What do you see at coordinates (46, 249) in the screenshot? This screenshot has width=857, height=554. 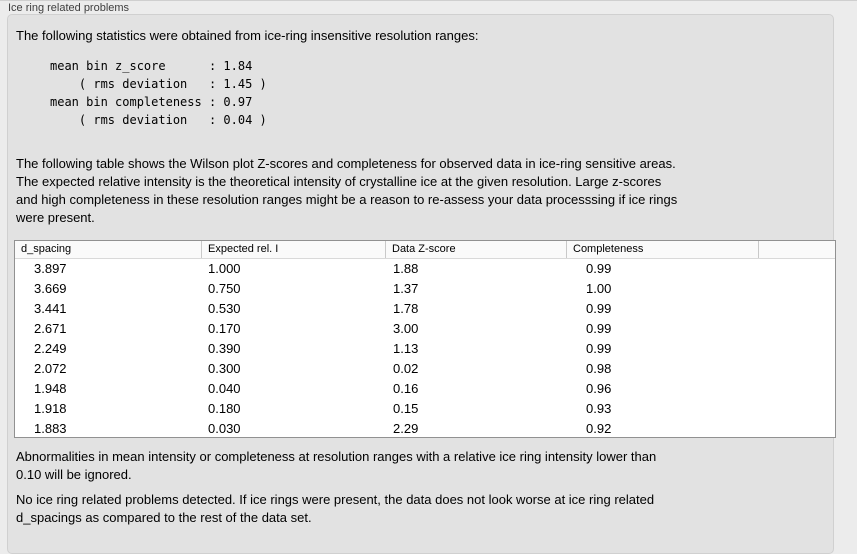 I see `column-header-d-spacing: d_spacing` at bounding box center [46, 249].